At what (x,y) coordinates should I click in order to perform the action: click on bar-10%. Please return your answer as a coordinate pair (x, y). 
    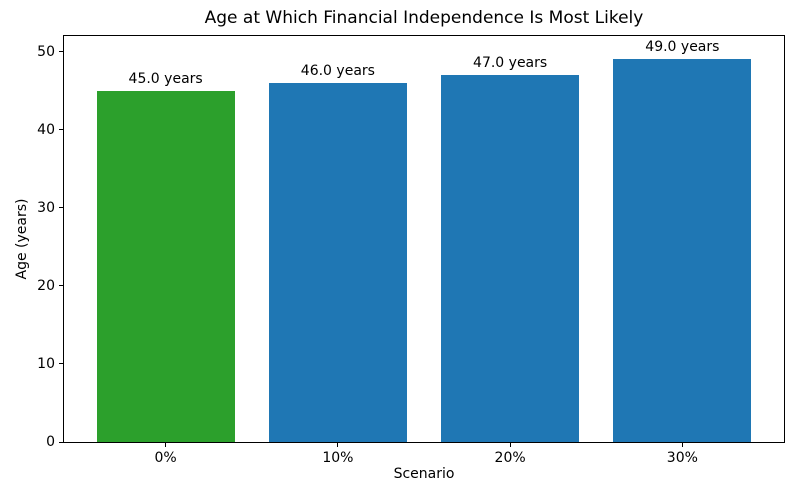
    Looking at the image, I should click on (337, 262).